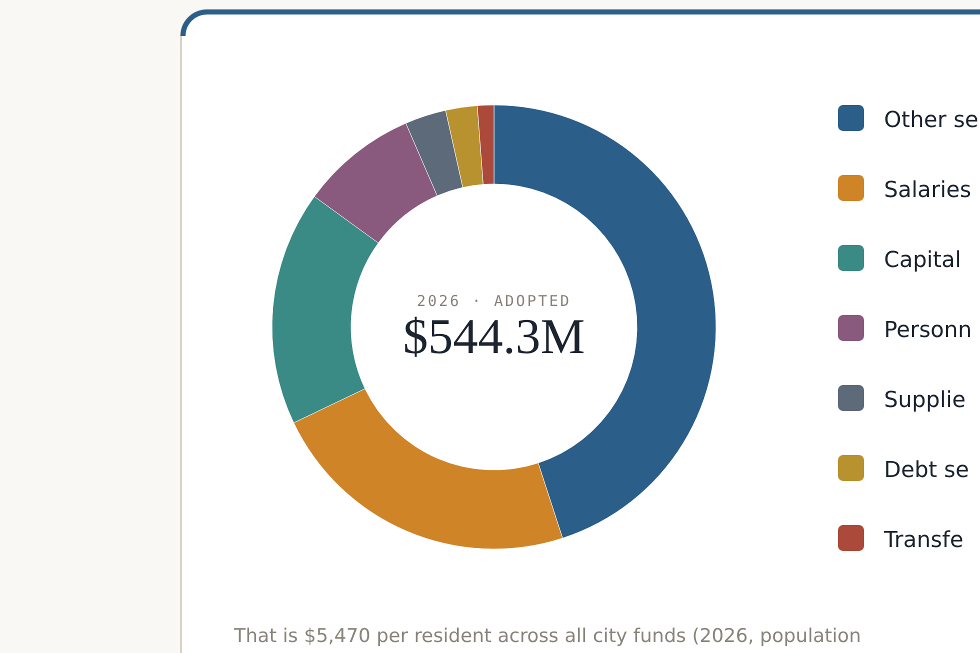 This screenshot has height=653, width=980. I want to click on legend-label: Debt se, so click(927, 470).